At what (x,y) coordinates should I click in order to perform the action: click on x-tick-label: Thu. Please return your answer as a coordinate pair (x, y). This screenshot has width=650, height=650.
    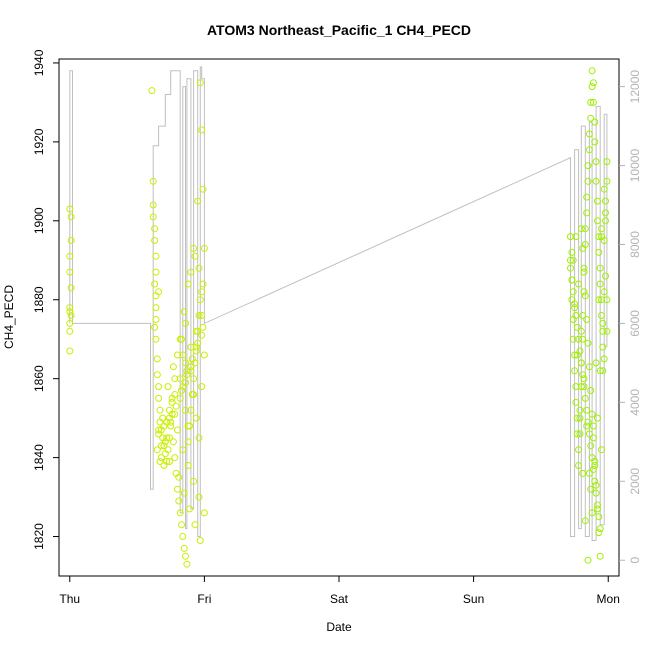
    Looking at the image, I should click on (69, 599).